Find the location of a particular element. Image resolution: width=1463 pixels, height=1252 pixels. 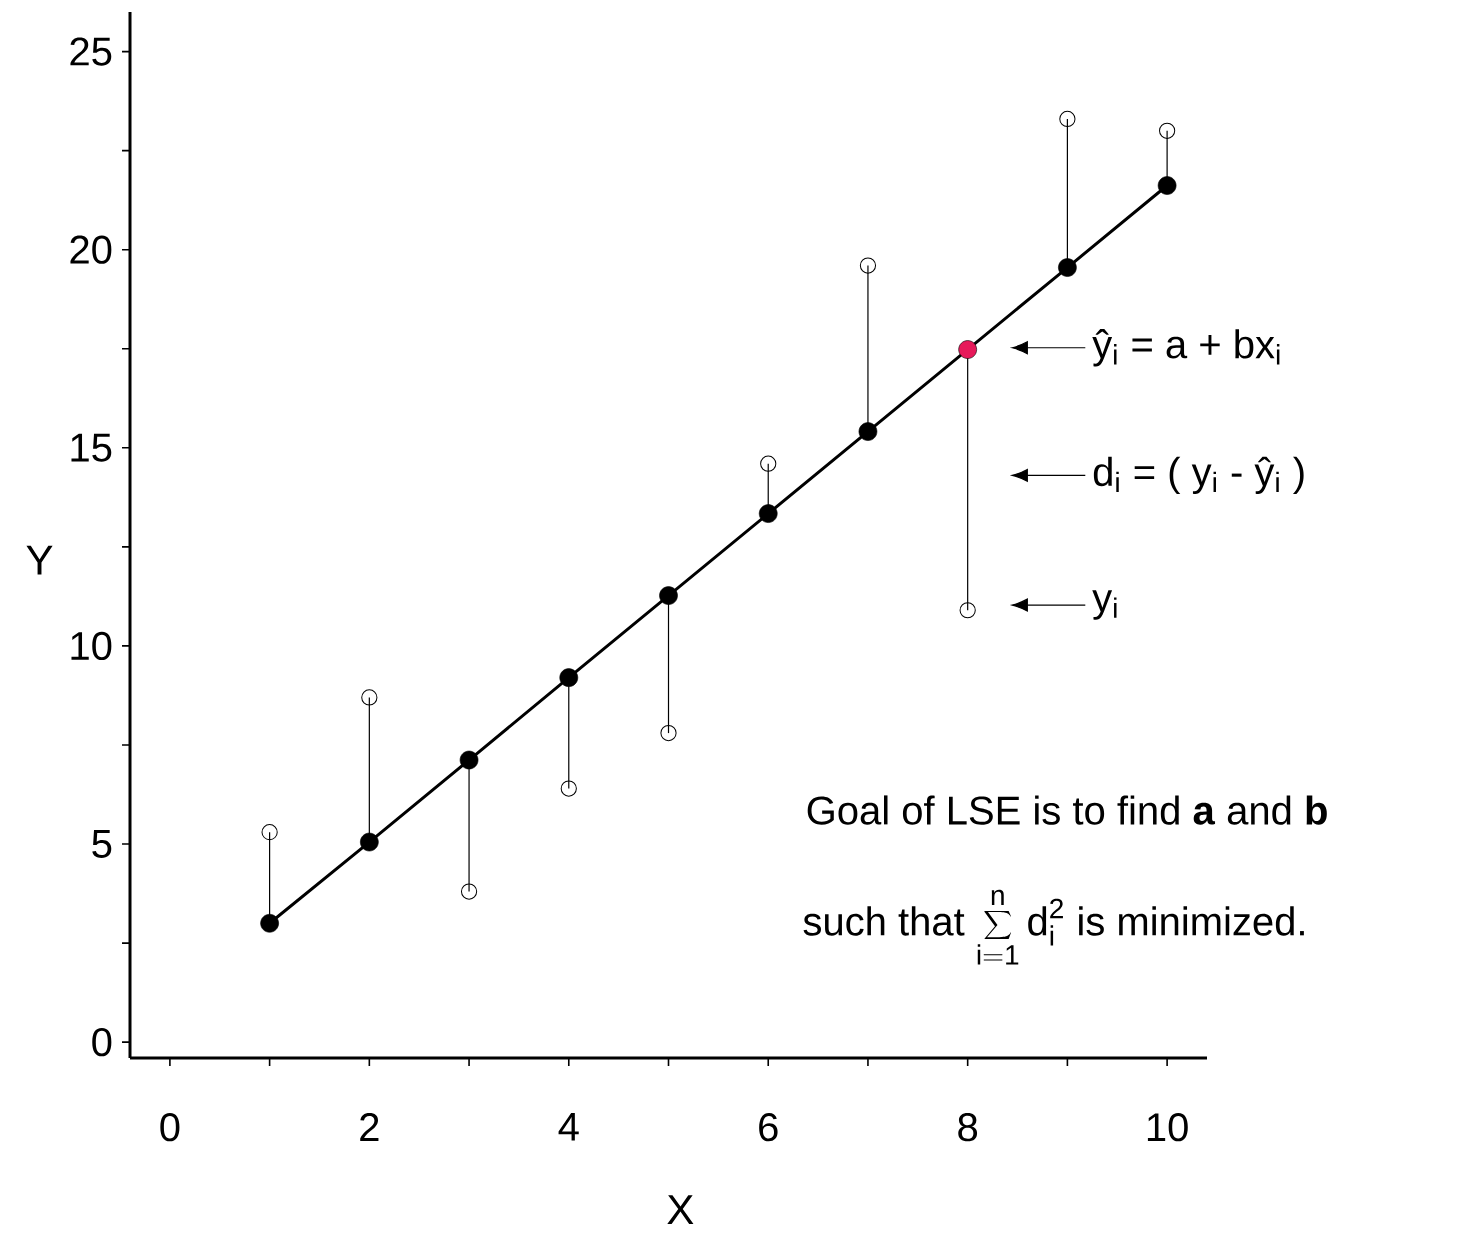

x-tick-label: 8 is located at coordinates (968, 1127).